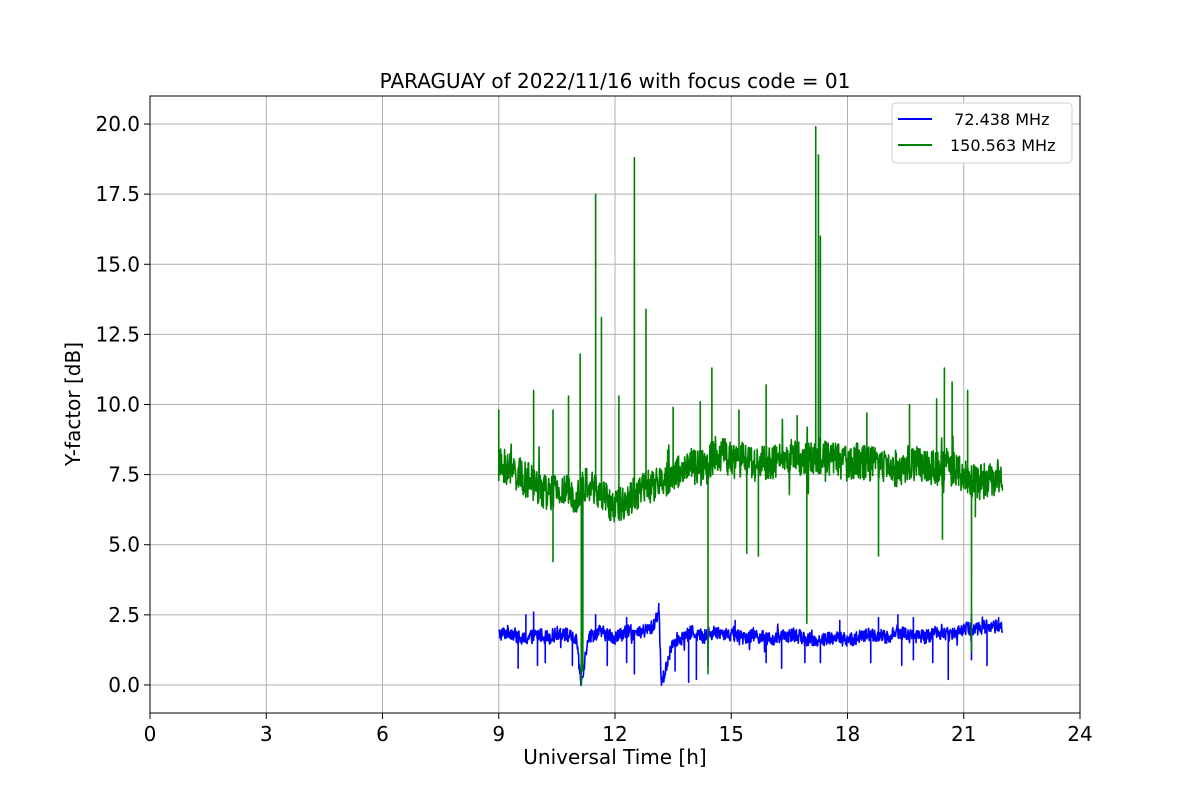  Describe the element at coordinates (614, 734) in the screenshot. I see `x-tick-label: 12` at that location.